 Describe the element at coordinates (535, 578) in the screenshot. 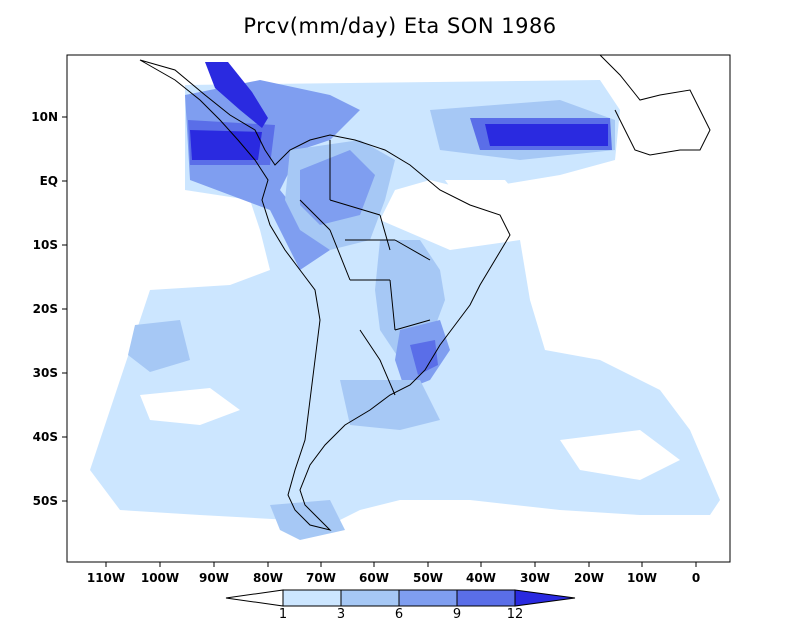

I see `lon-label-30w: 30W` at that location.